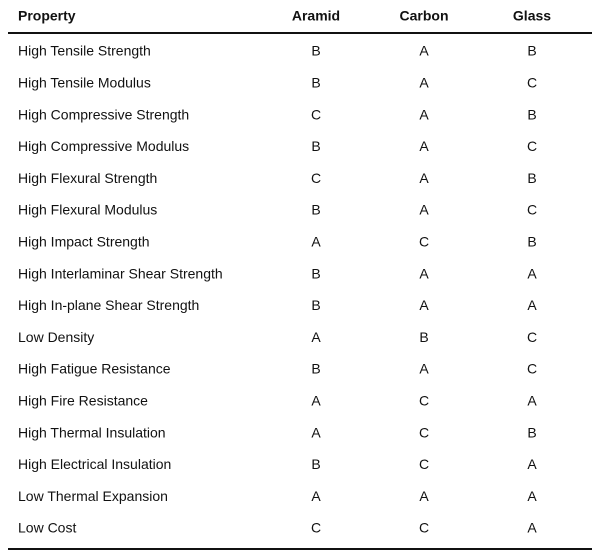  I want to click on property-name: High Interlaminar Shear Strength, so click(120, 273).